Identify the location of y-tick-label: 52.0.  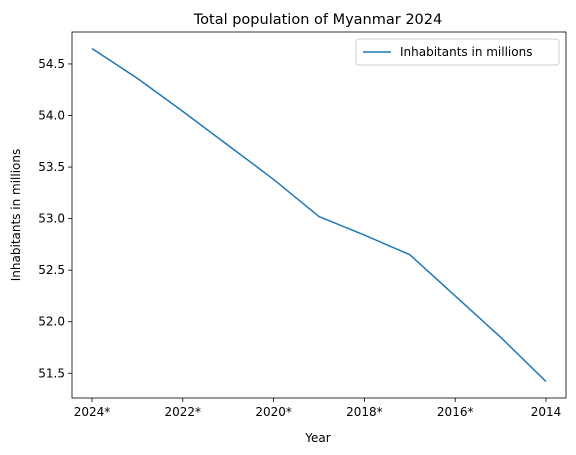
(51, 322).